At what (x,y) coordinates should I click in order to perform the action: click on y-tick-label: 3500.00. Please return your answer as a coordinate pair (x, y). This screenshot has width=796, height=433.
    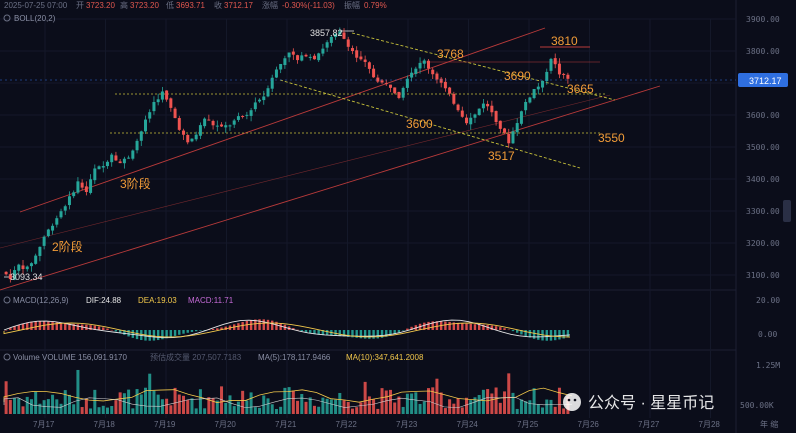
    Looking at the image, I should click on (763, 147).